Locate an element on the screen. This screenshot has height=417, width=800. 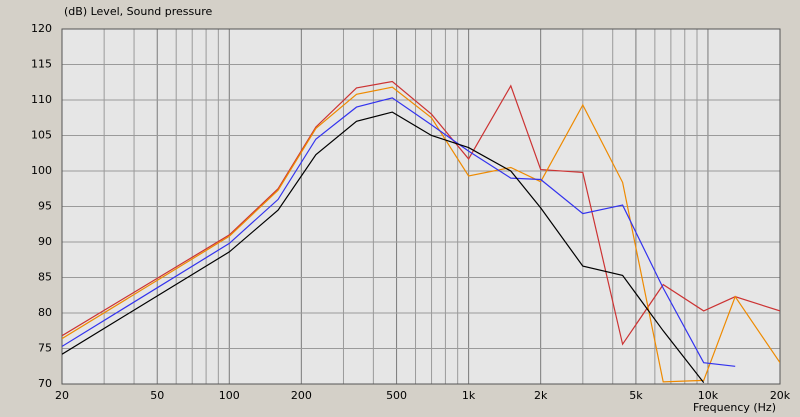
x-axis-label: Frequency (Hz) is located at coordinates (734, 407).